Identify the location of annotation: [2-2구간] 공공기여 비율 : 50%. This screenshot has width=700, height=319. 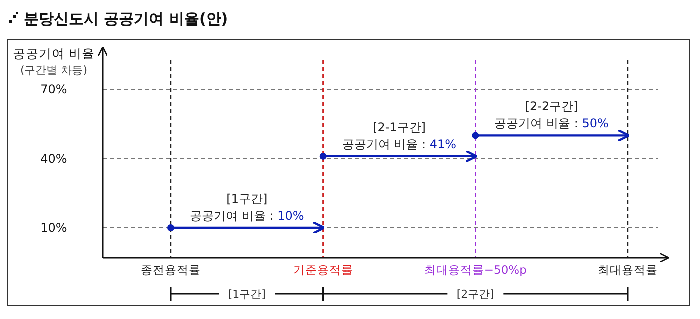
(551, 115).